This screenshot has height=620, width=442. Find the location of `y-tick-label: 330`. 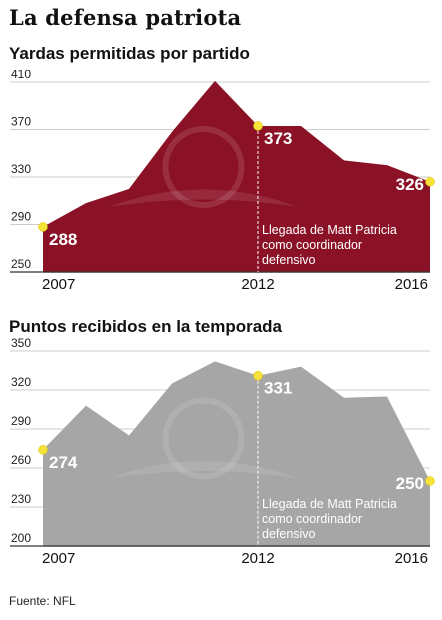

y-tick-label: 330 is located at coordinates (21, 169).